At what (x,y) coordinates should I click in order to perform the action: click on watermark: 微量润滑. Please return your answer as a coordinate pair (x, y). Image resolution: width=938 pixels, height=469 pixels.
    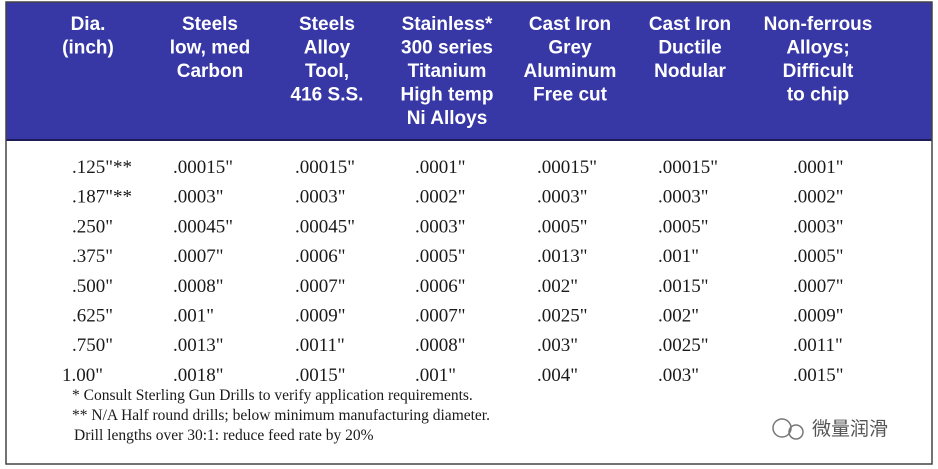
    Looking at the image, I should click on (830, 429).